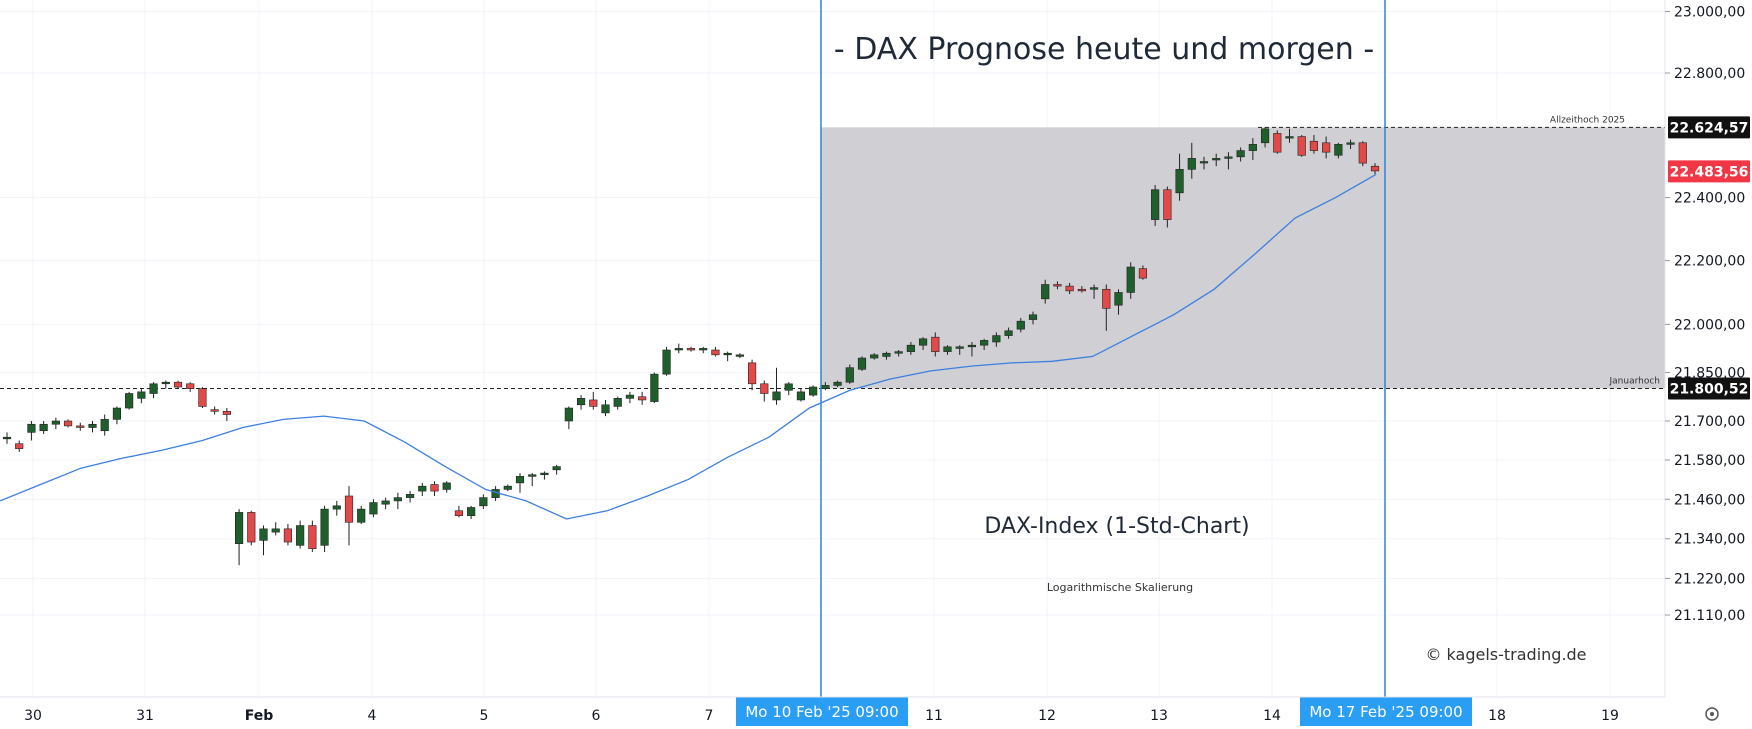 The width and height of the screenshot is (1752, 729). Describe the element at coordinates (1116, 526) in the screenshot. I see `chart-subtitle: DAX-Index (1-Std-Chart)` at that location.